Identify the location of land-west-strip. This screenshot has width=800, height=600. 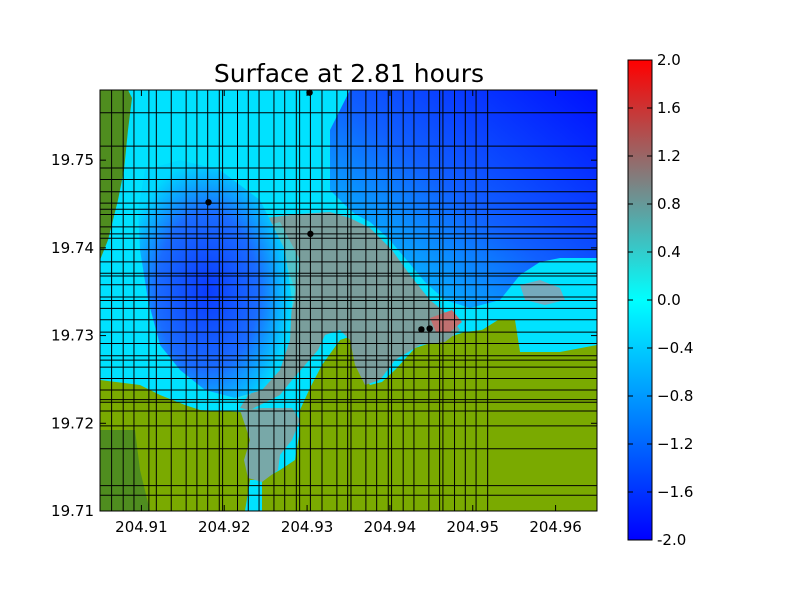
(116, 175).